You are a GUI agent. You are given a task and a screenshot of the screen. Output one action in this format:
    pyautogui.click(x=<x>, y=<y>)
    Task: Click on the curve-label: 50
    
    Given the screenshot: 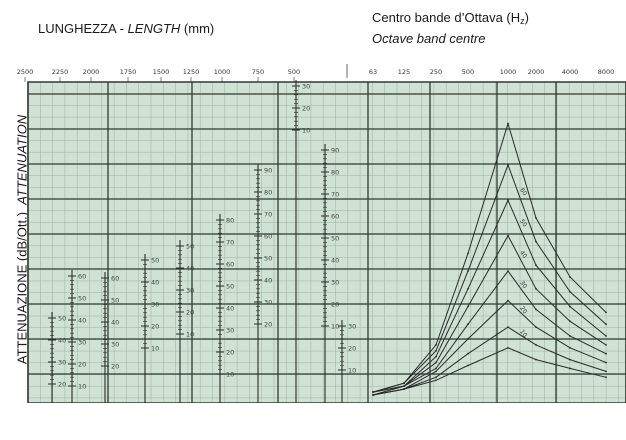 What is the action you would take?
    pyautogui.click(x=523, y=223)
    